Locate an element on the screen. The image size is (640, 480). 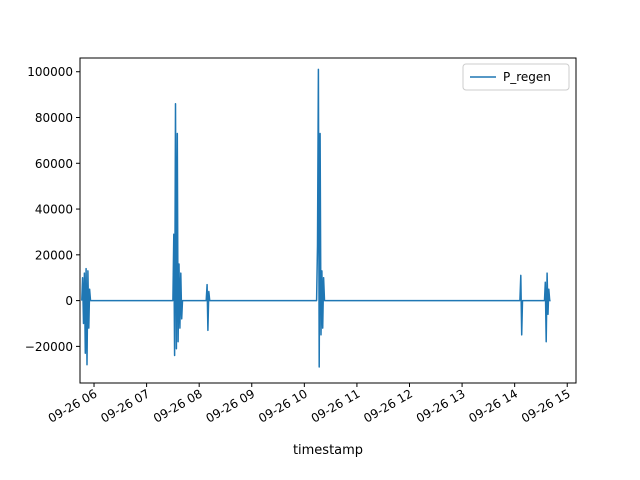
y-tick-label: 100000 is located at coordinates (50, 72).